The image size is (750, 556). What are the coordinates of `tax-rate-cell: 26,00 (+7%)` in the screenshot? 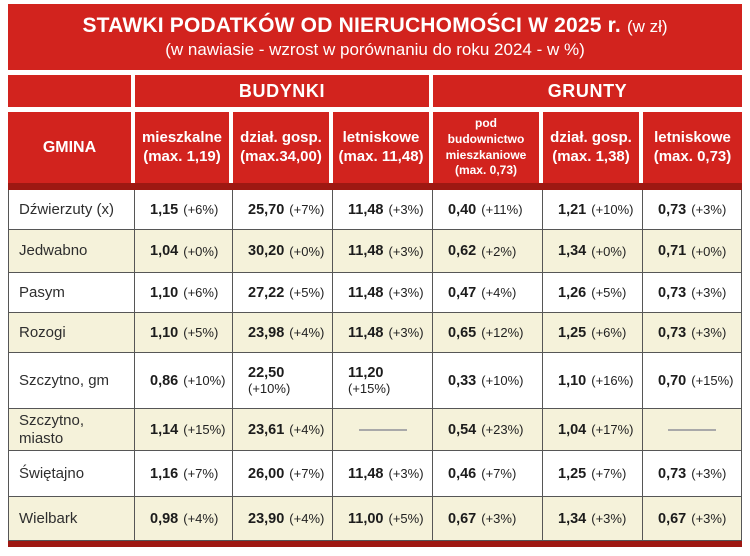 It's located at (283, 474).